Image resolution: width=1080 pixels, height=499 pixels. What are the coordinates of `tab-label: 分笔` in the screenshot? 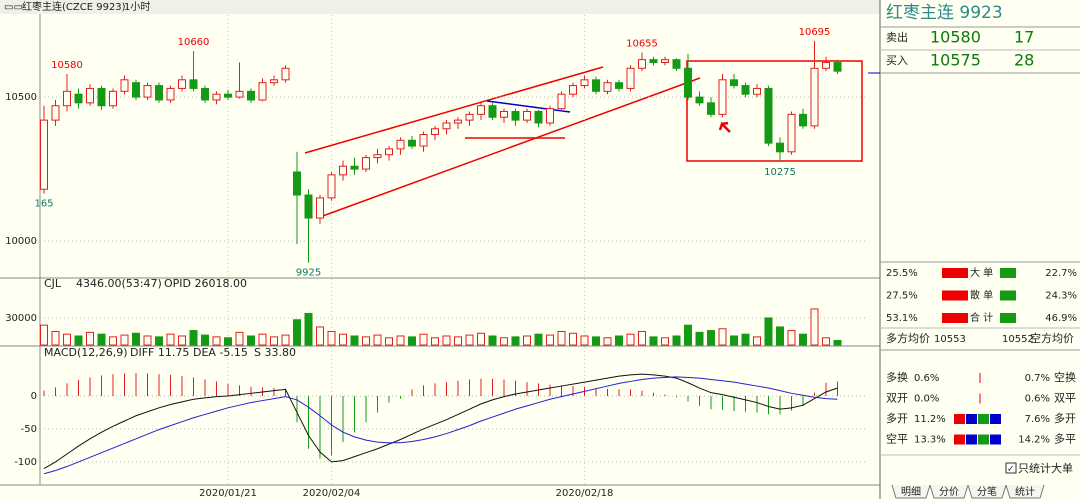 It's located at (987, 491).